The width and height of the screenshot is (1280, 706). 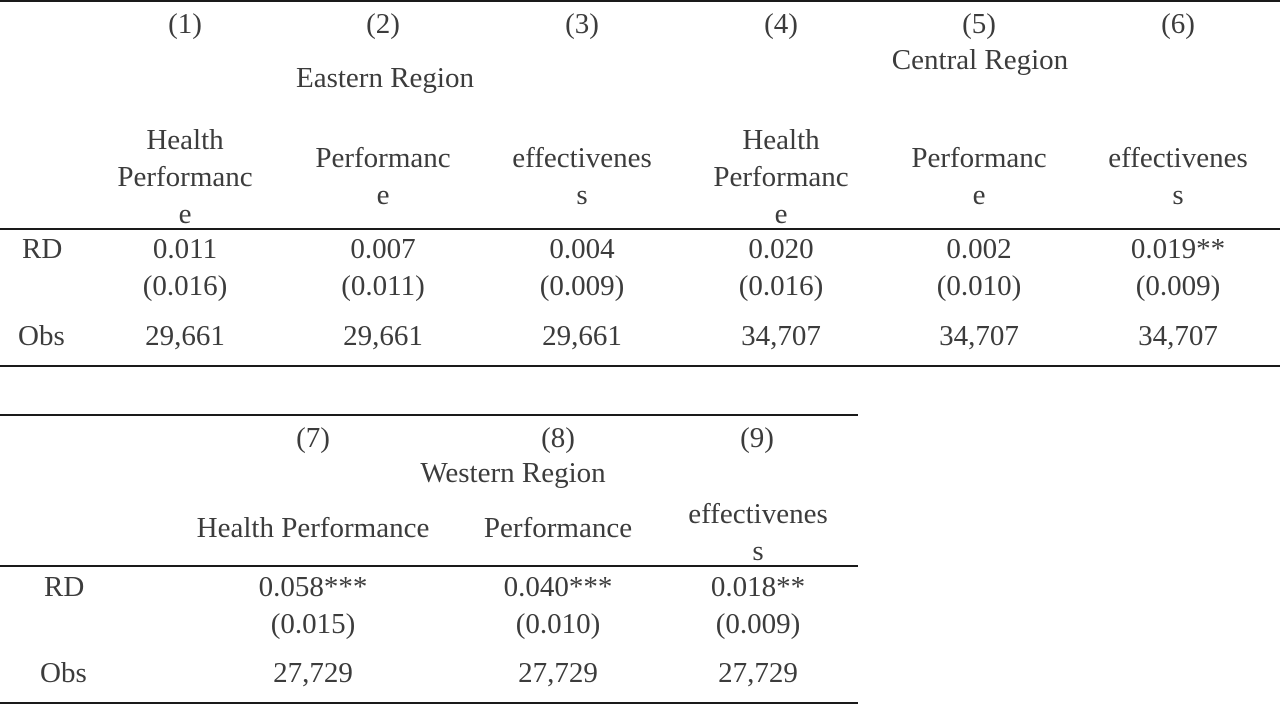 I want to click on column-header: Health Performance, so click(x=313, y=528).